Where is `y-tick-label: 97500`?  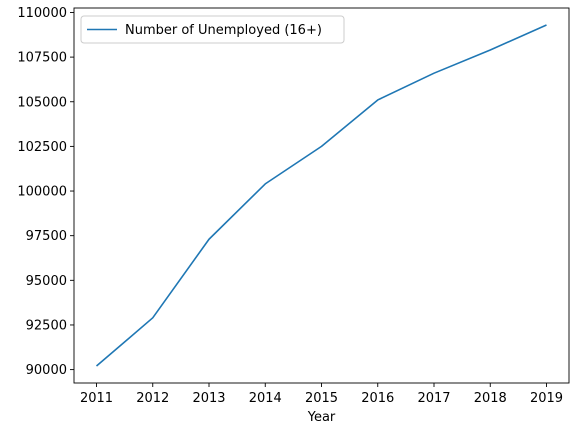
y-tick-label: 97500 is located at coordinates (46, 236).